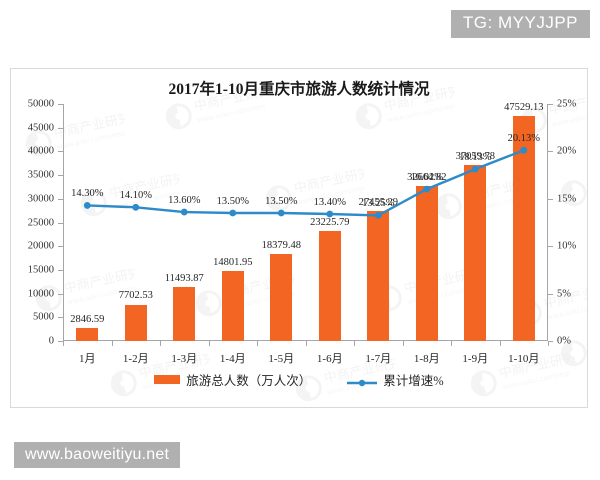 The width and height of the screenshot is (600, 480). I want to click on y-tick-label-right: 20%, so click(567, 151).